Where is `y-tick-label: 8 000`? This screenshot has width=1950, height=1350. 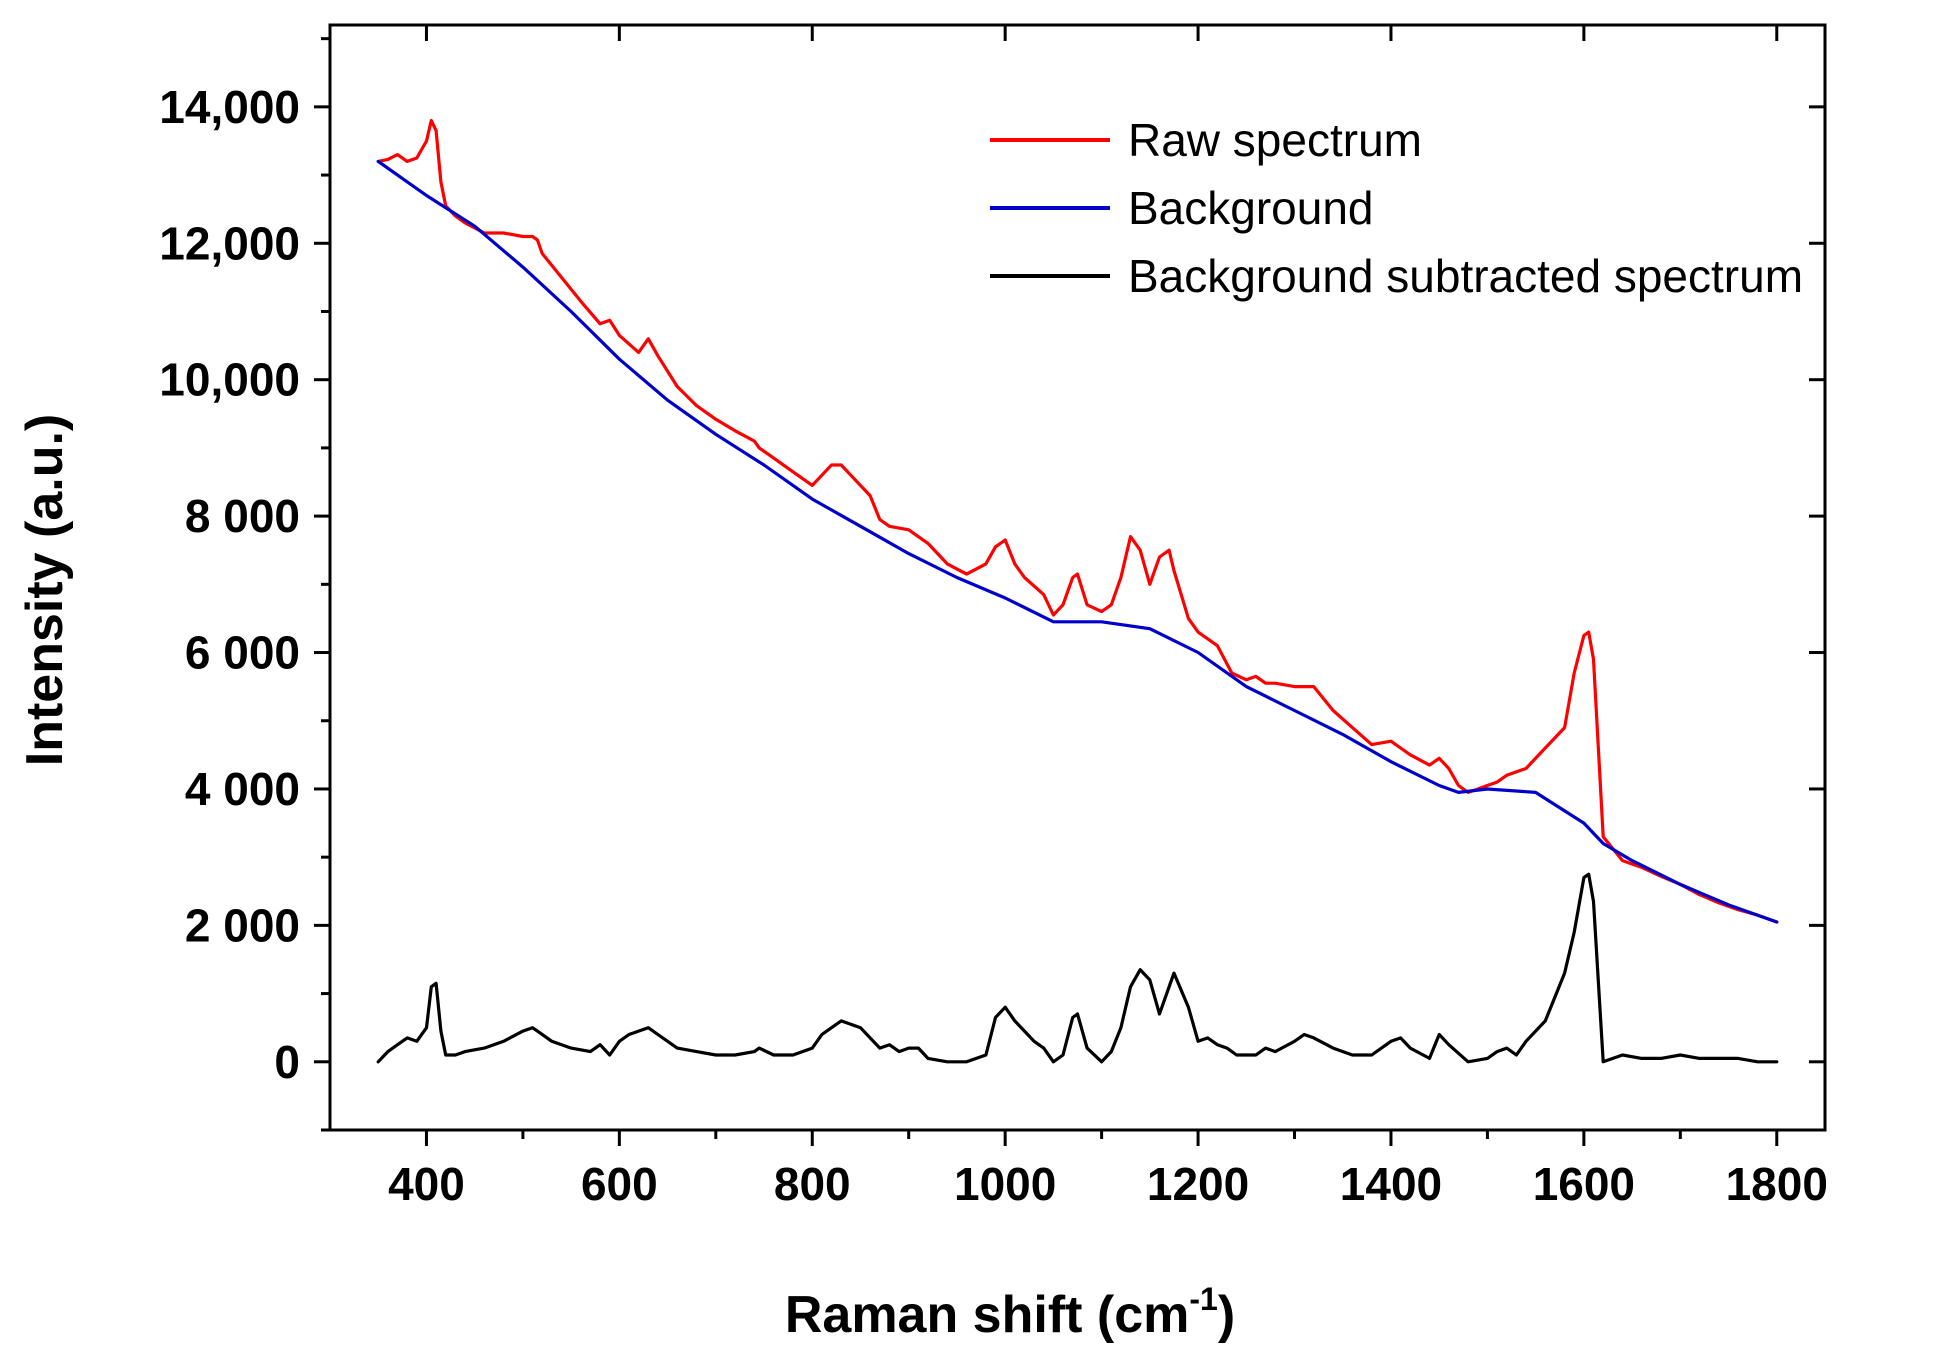
y-tick-label: 8 000 is located at coordinates (242, 516).